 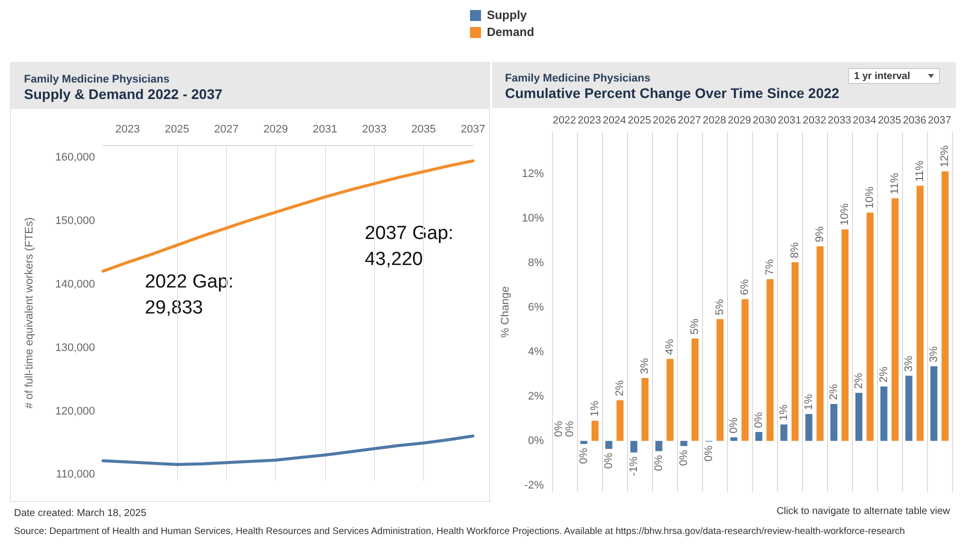 What do you see at coordinates (840, 120) in the screenshot?
I see `x-tick-label: 2033` at bounding box center [840, 120].